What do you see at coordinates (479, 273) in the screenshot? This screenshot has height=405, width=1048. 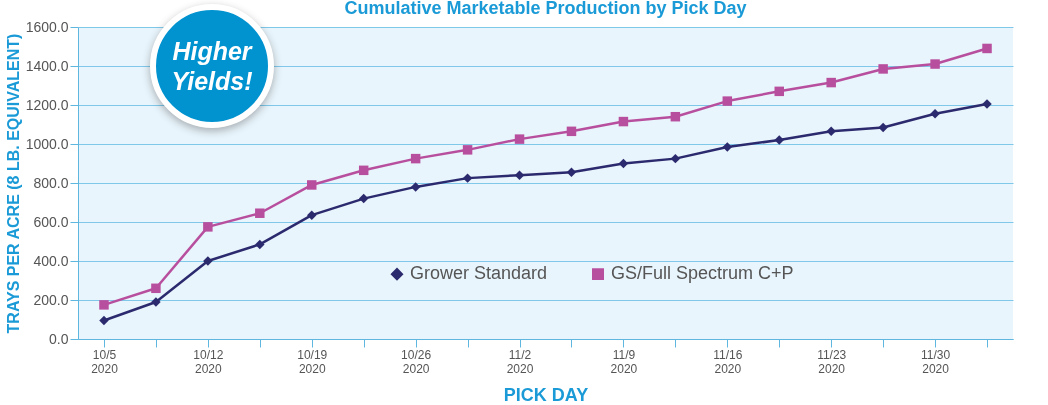 I see `legend-label: Grower Standard` at bounding box center [479, 273].